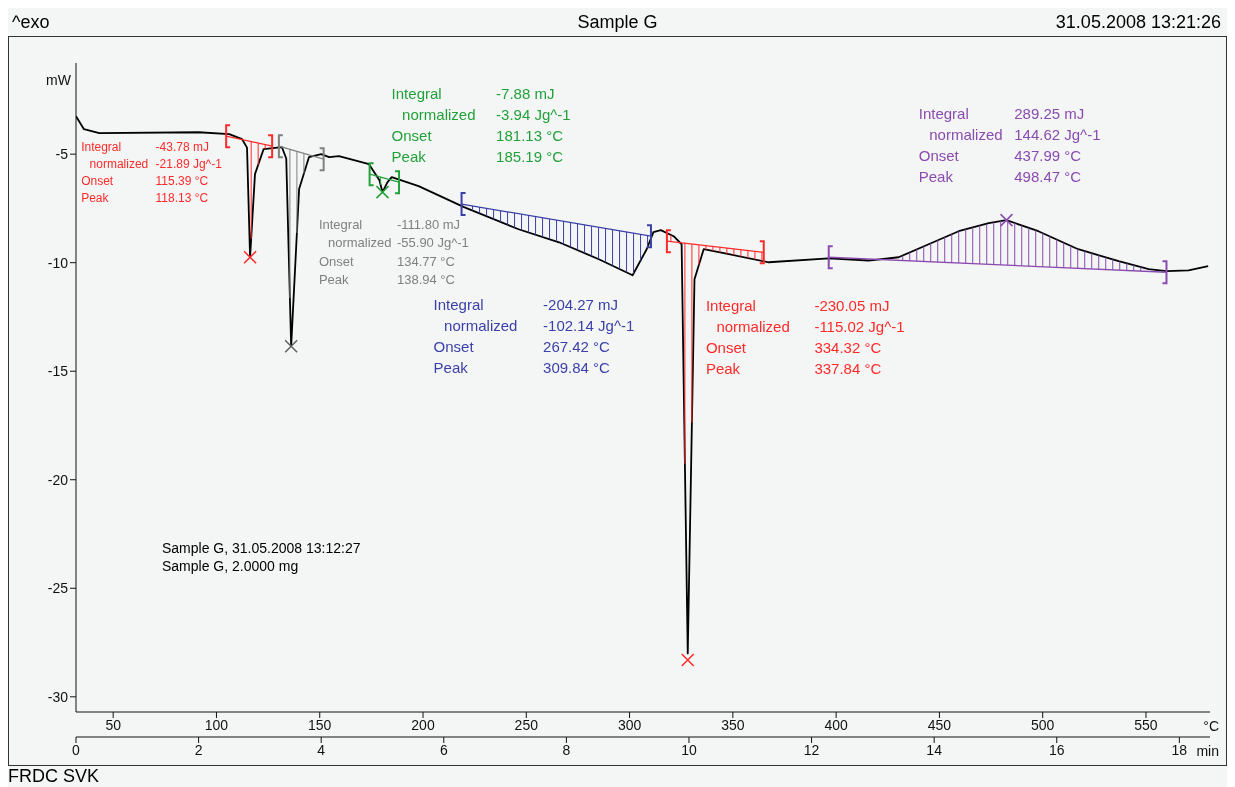 The width and height of the screenshot is (1235, 787). Describe the element at coordinates (425, 279) in the screenshot. I see `annotation: 138.94 °C` at that location.